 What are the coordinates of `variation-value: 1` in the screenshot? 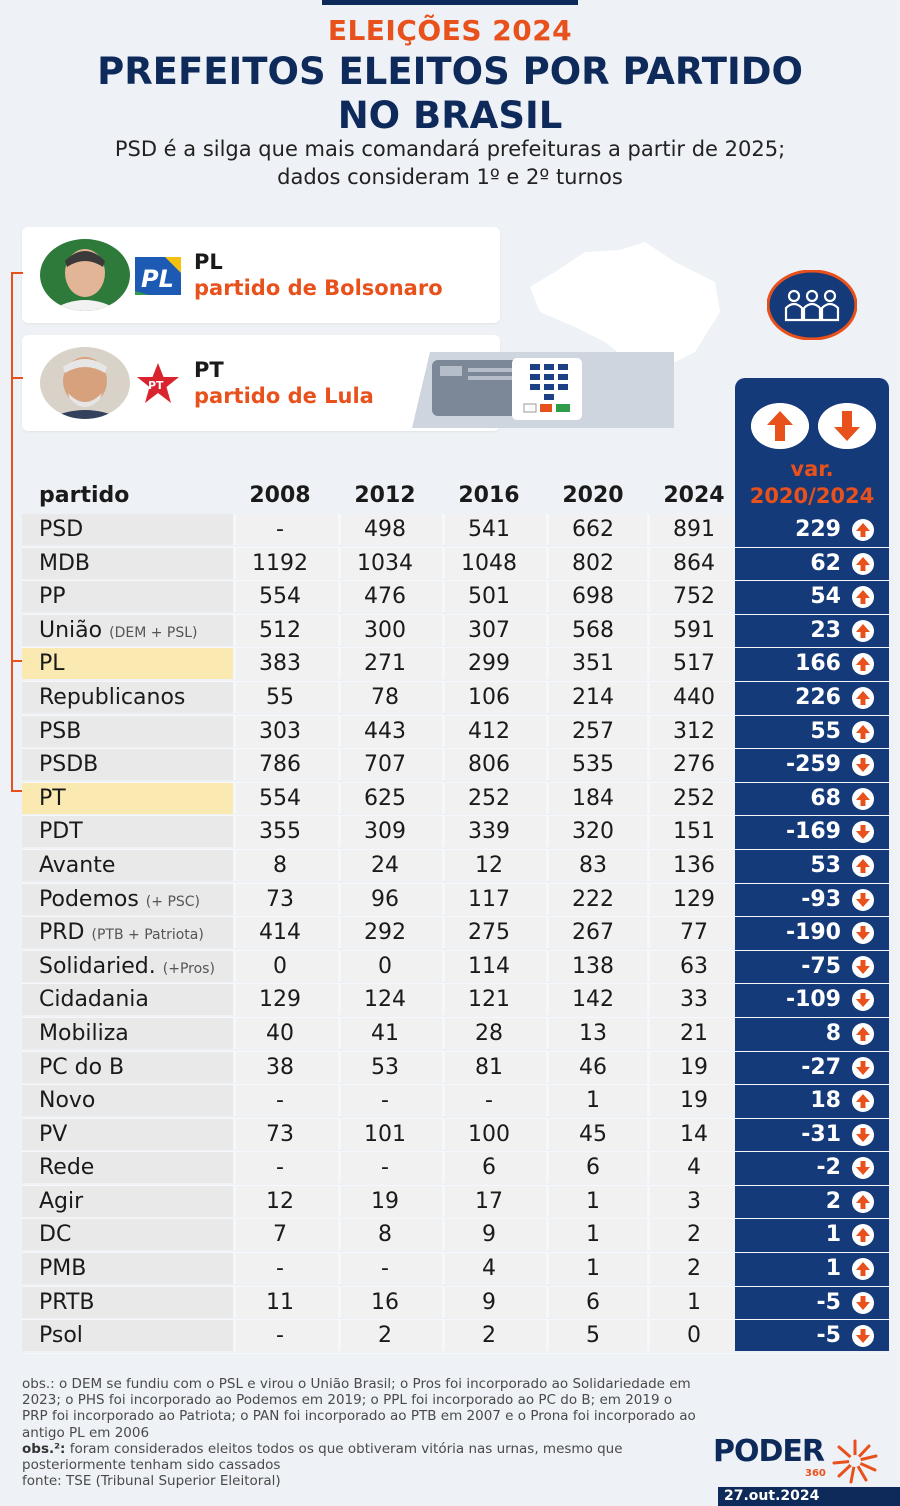 It's located at (833, 1269).